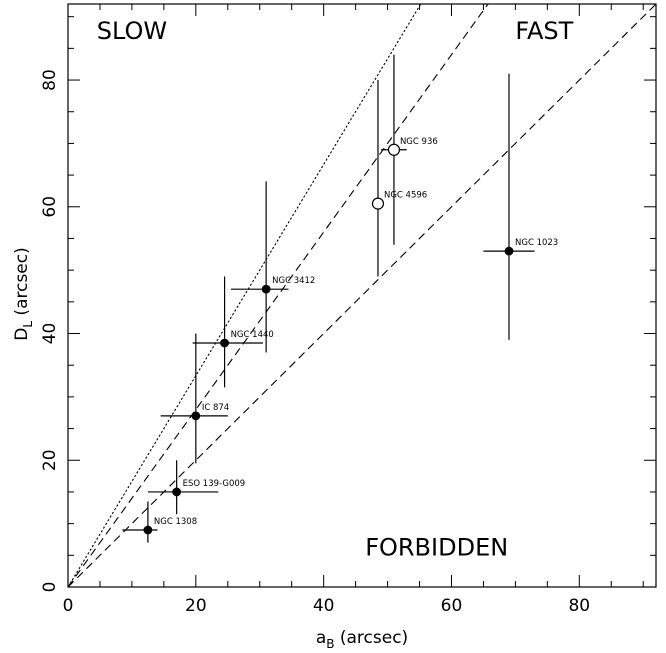  I want to click on point-label: NGC 1023, so click(536, 243).